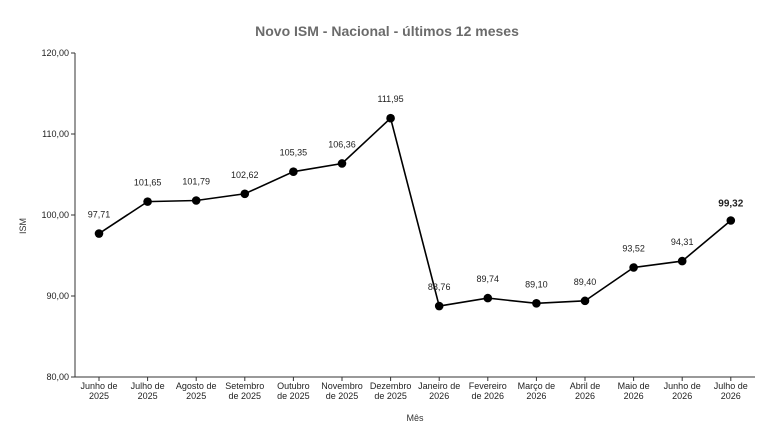  I want to click on y-tick-label: 80,00, so click(57, 377).